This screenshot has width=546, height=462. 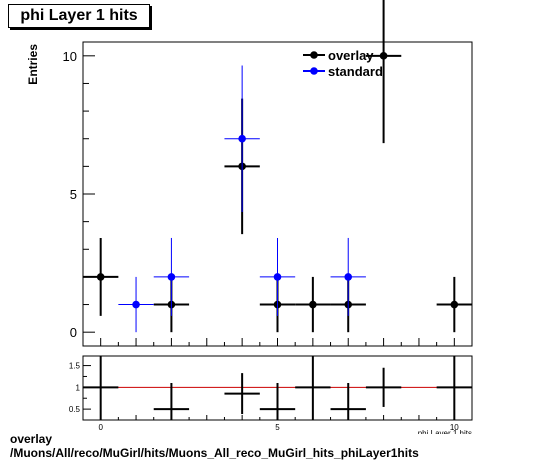 What do you see at coordinates (73, 194) in the screenshot?
I see `y-tick-label: 5` at bounding box center [73, 194].